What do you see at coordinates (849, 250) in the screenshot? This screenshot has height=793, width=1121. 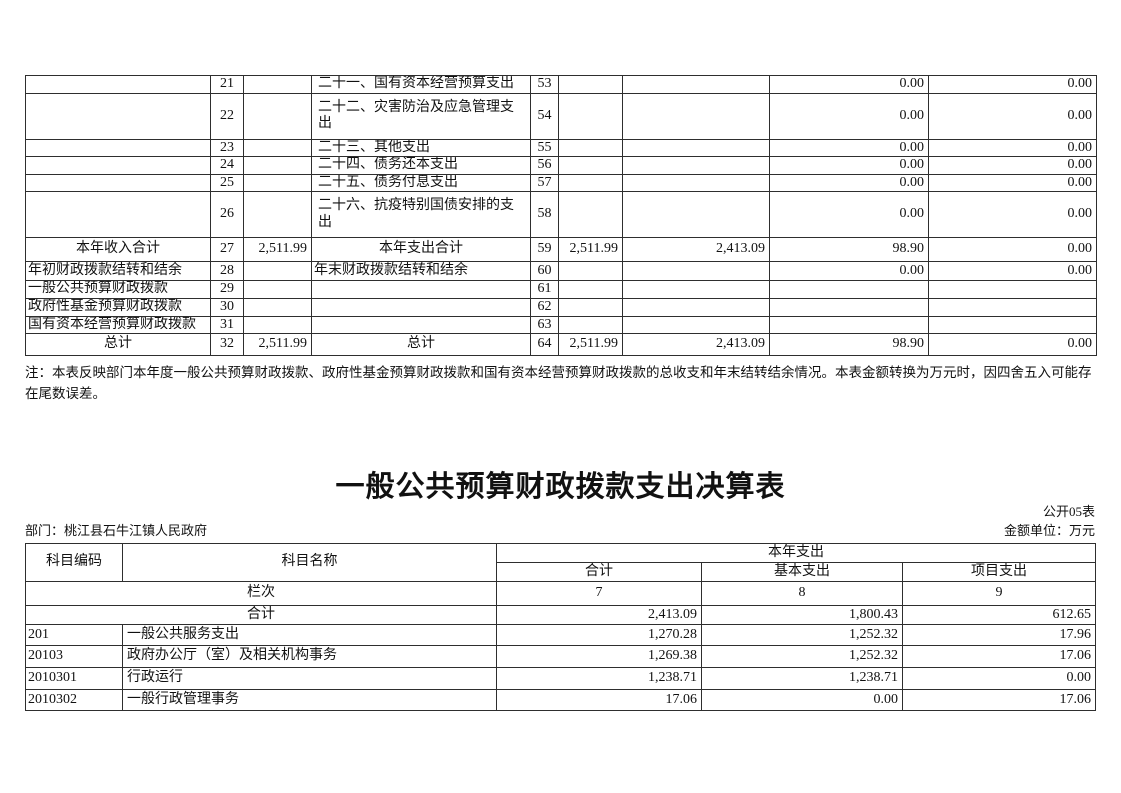 I see `expense-amount-cell: 98.90` at bounding box center [849, 250].